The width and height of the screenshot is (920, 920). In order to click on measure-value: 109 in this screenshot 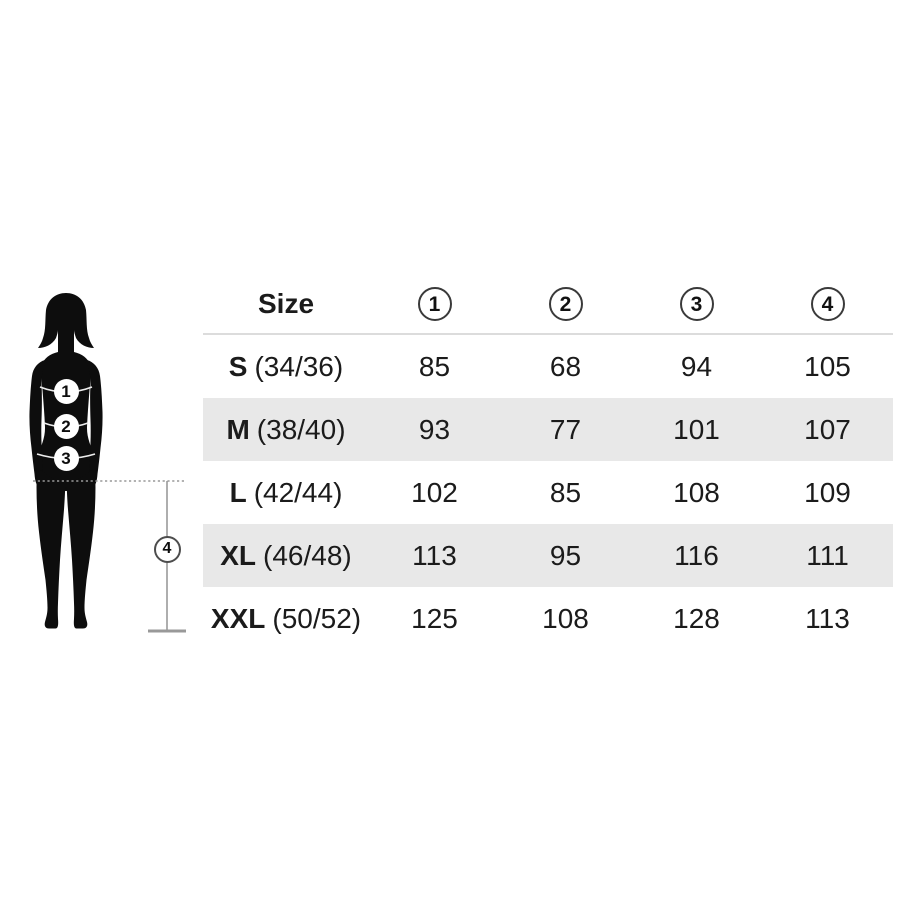, I will do `click(827, 492)`.